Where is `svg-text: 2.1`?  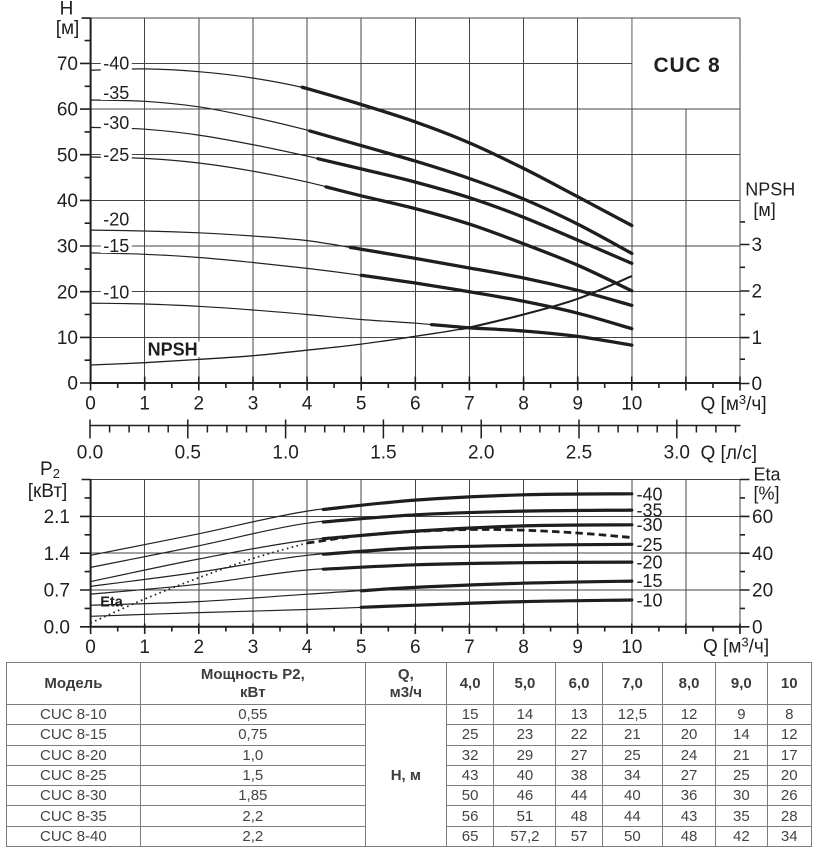 svg-text: 2.1 is located at coordinates (57, 517).